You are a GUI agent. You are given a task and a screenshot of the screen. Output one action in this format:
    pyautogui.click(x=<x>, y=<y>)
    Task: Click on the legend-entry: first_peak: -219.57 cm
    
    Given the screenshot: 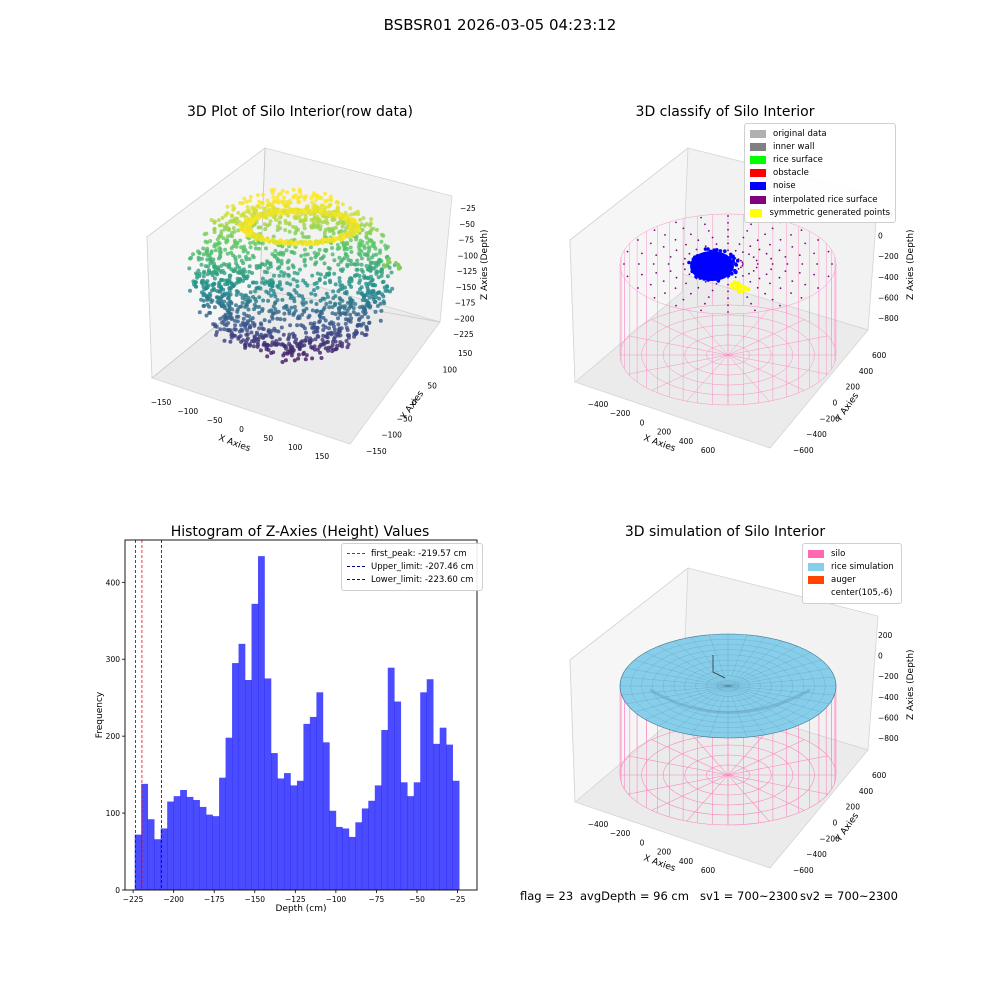 What is the action you would take?
    pyautogui.click(x=412, y=553)
    